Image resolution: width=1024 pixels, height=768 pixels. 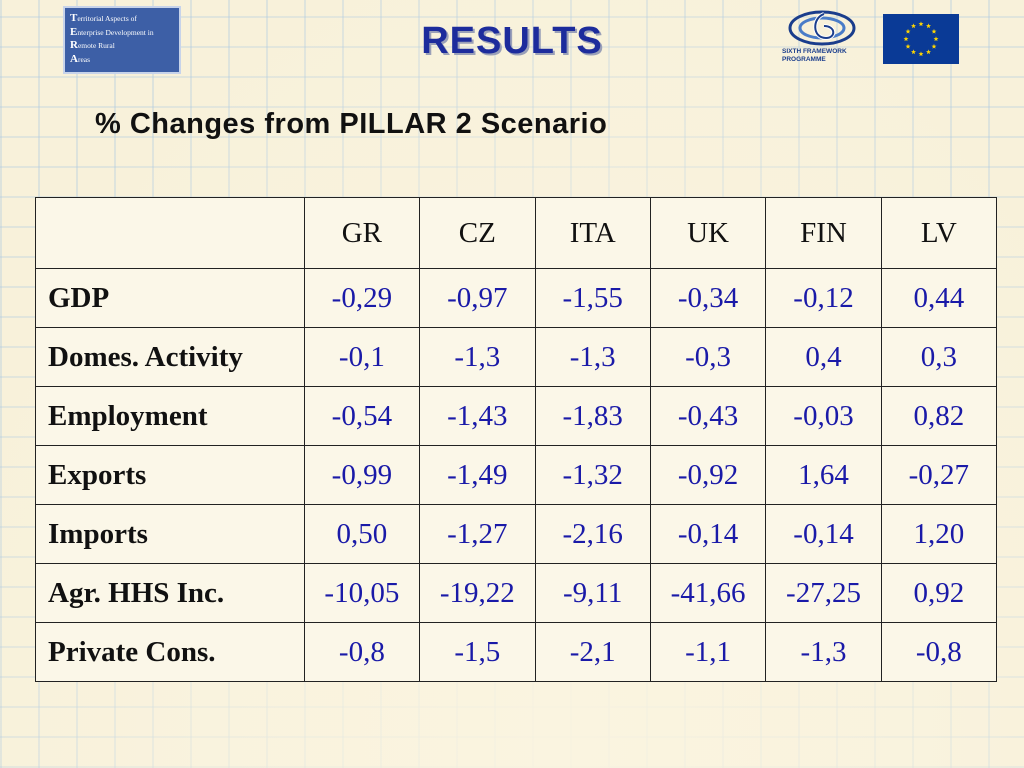 I want to click on table-row: GDP -0,29 -0,97 -1,55 -0,34 -0,12 0,44, so click(x=516, y=298).